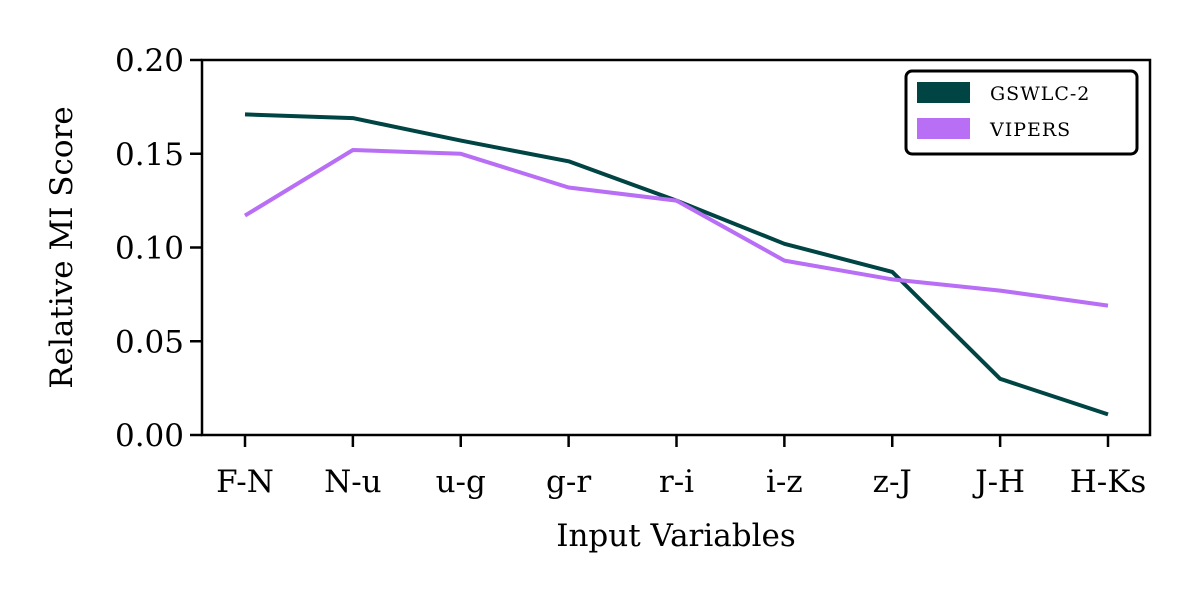 The width and height of the screenshot is (1200, 600). I want to click on y-axis: 0.00 0.05 0.10 0.15 0.20, so click(158, 248).